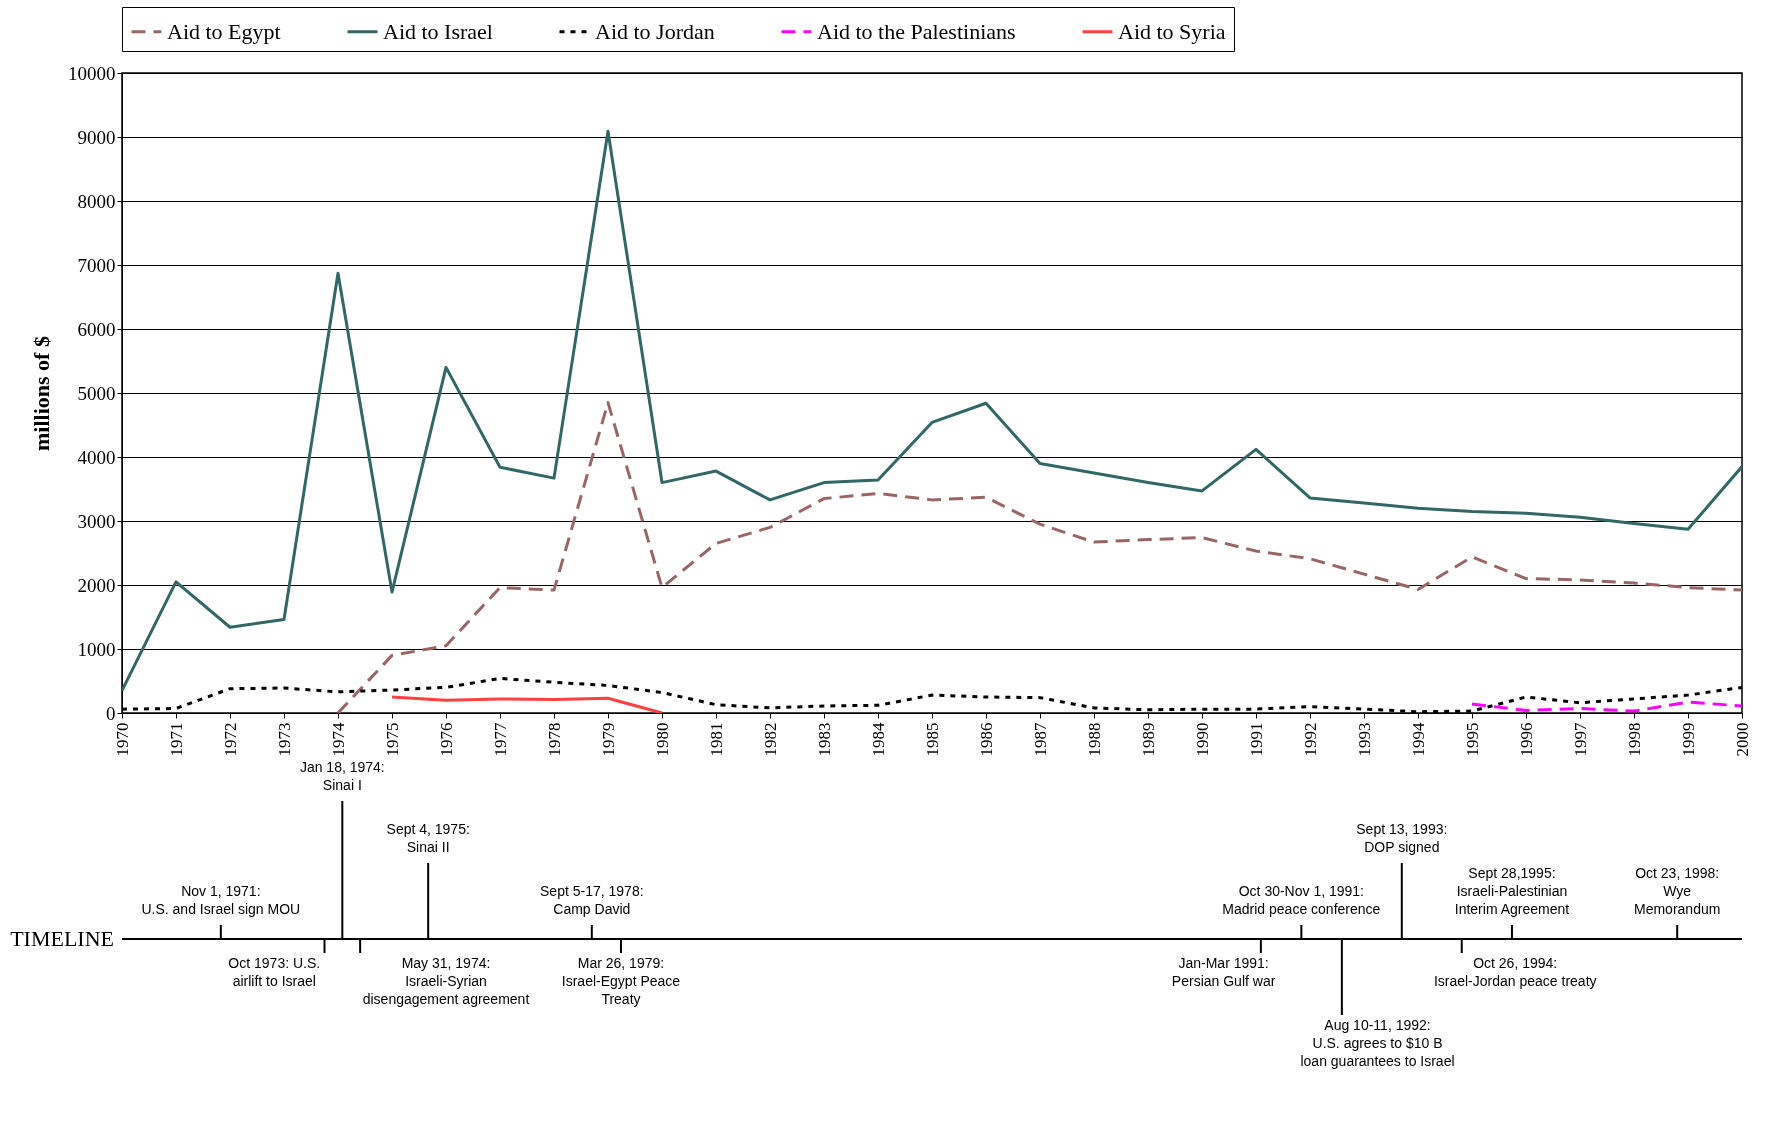  I want to click on x-tick-label: 1977, so click(500, 739).